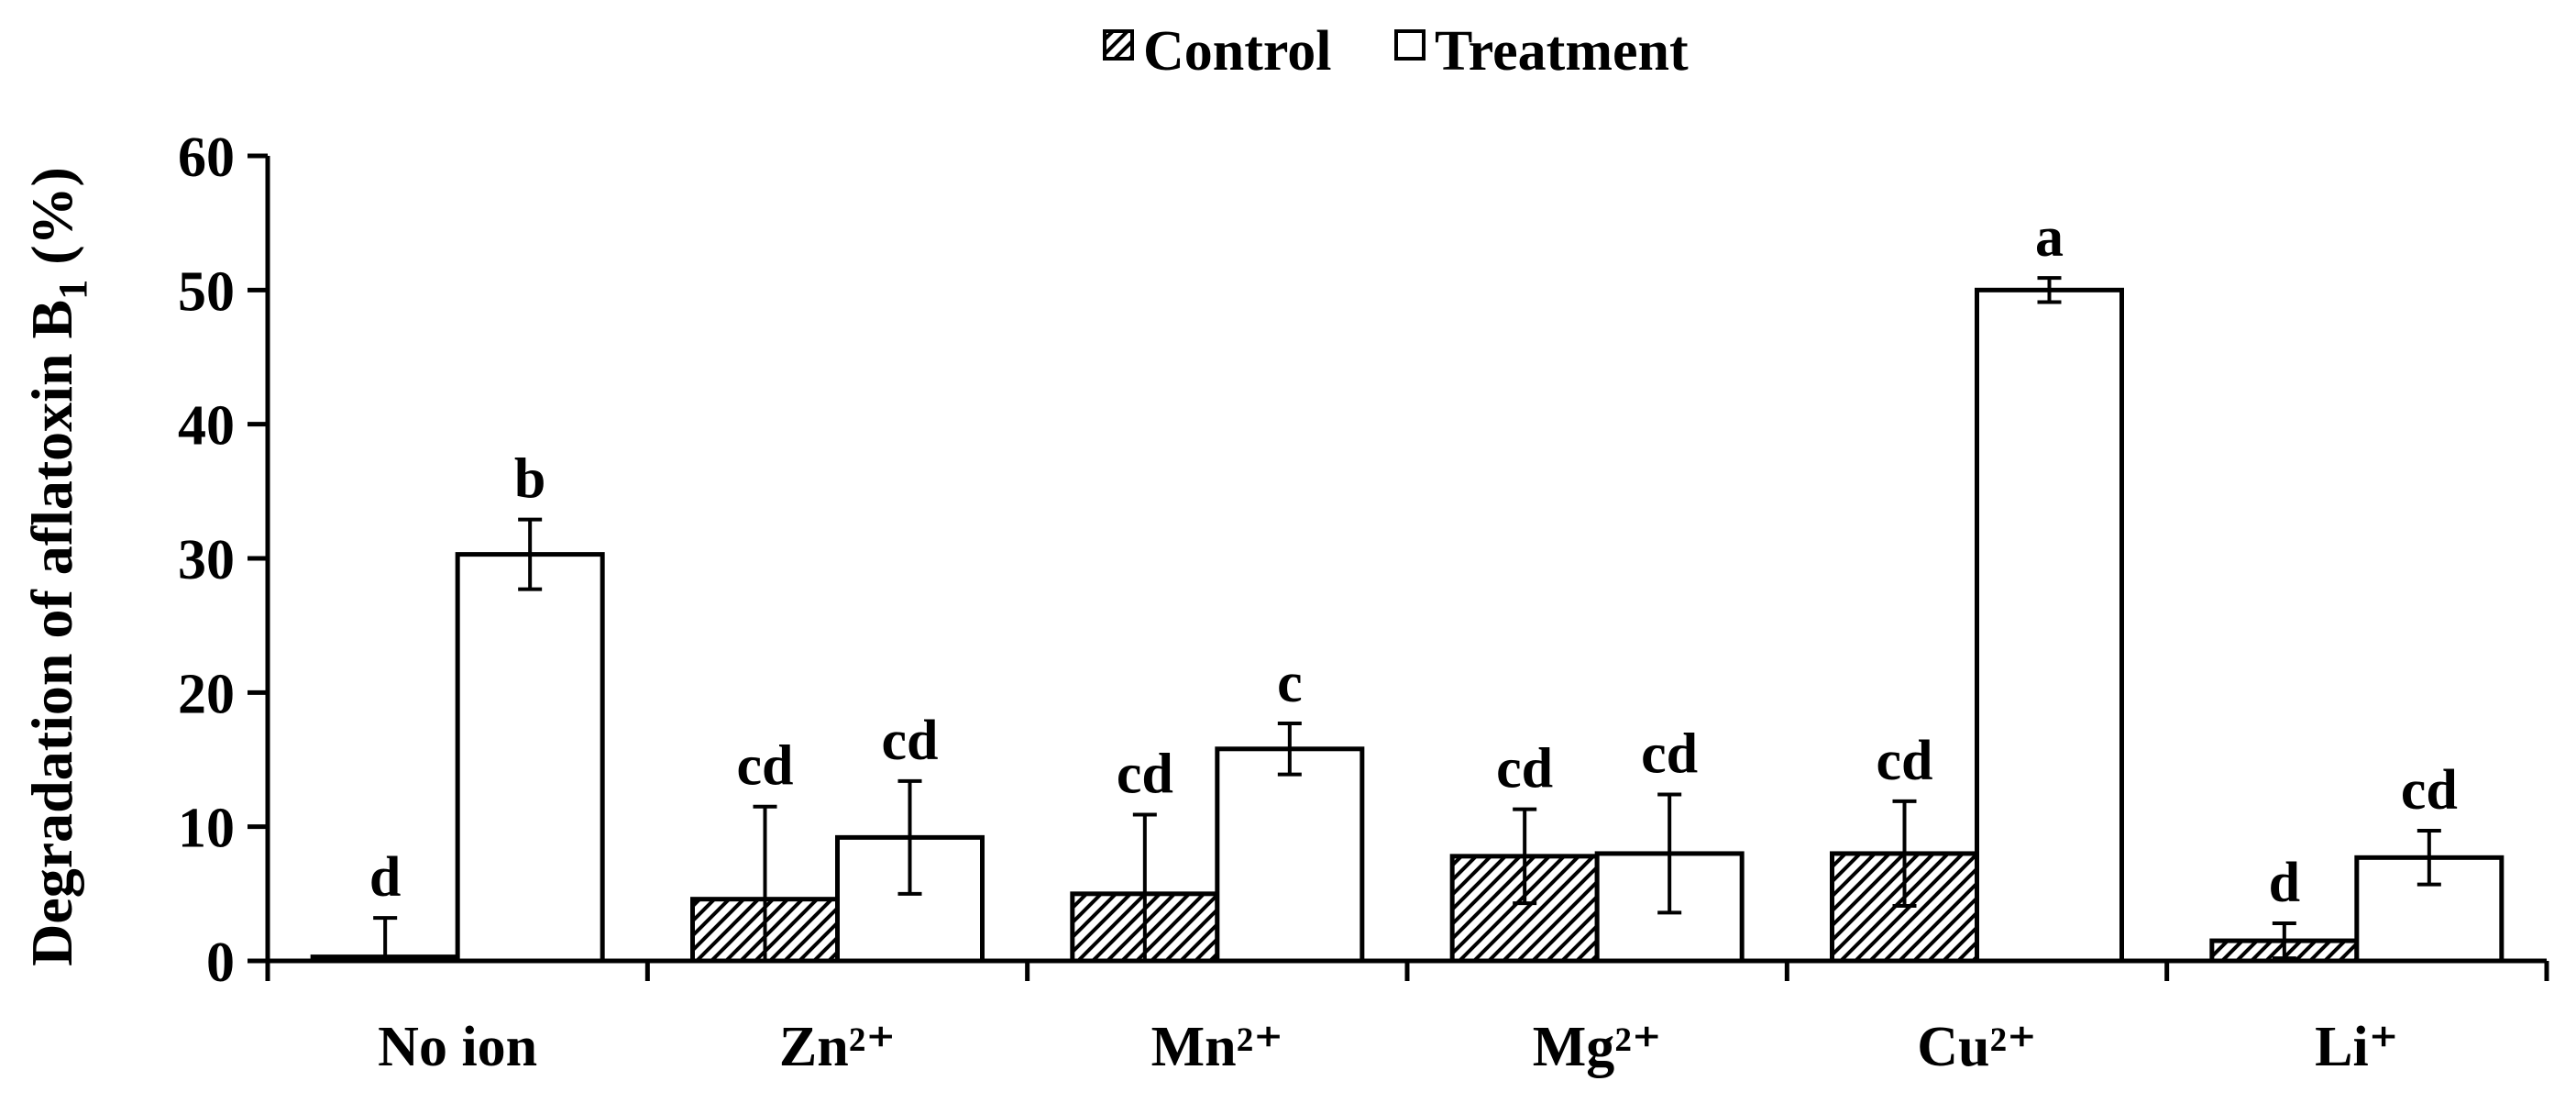  I want to click on significance-letter: c, so click(1290, 683).